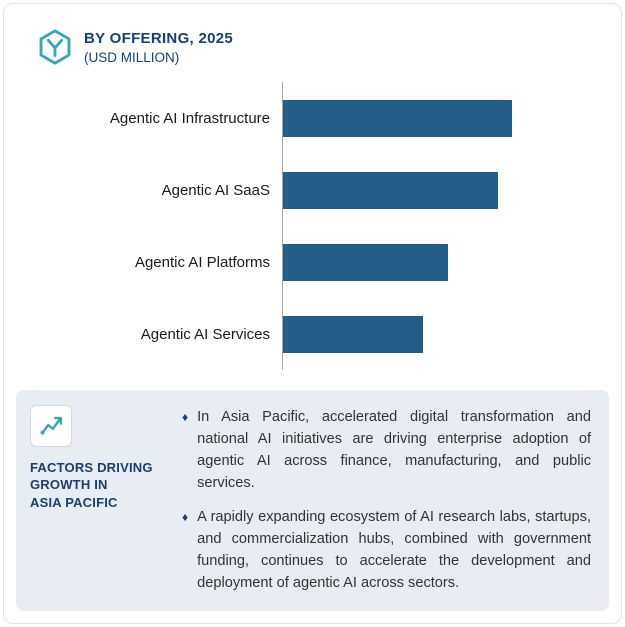  I want to click on chart-row: Agentic AI Infrastructure, so click(312, 118).